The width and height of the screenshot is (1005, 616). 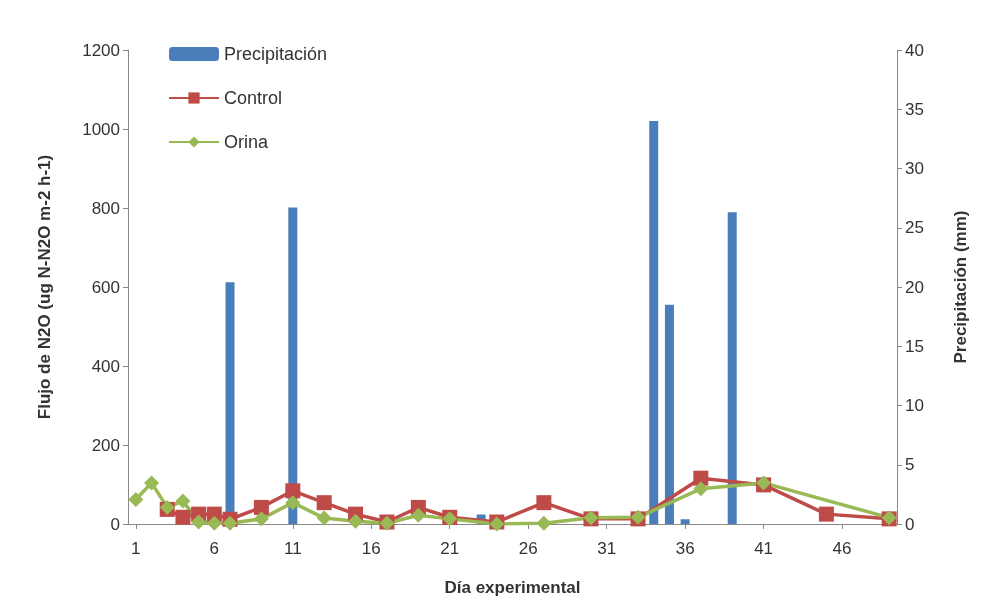 What do you see at coordinates (914, 405) in the screenshot?
I see `y2-tick-label: 10` at bounding box center [914, 405].